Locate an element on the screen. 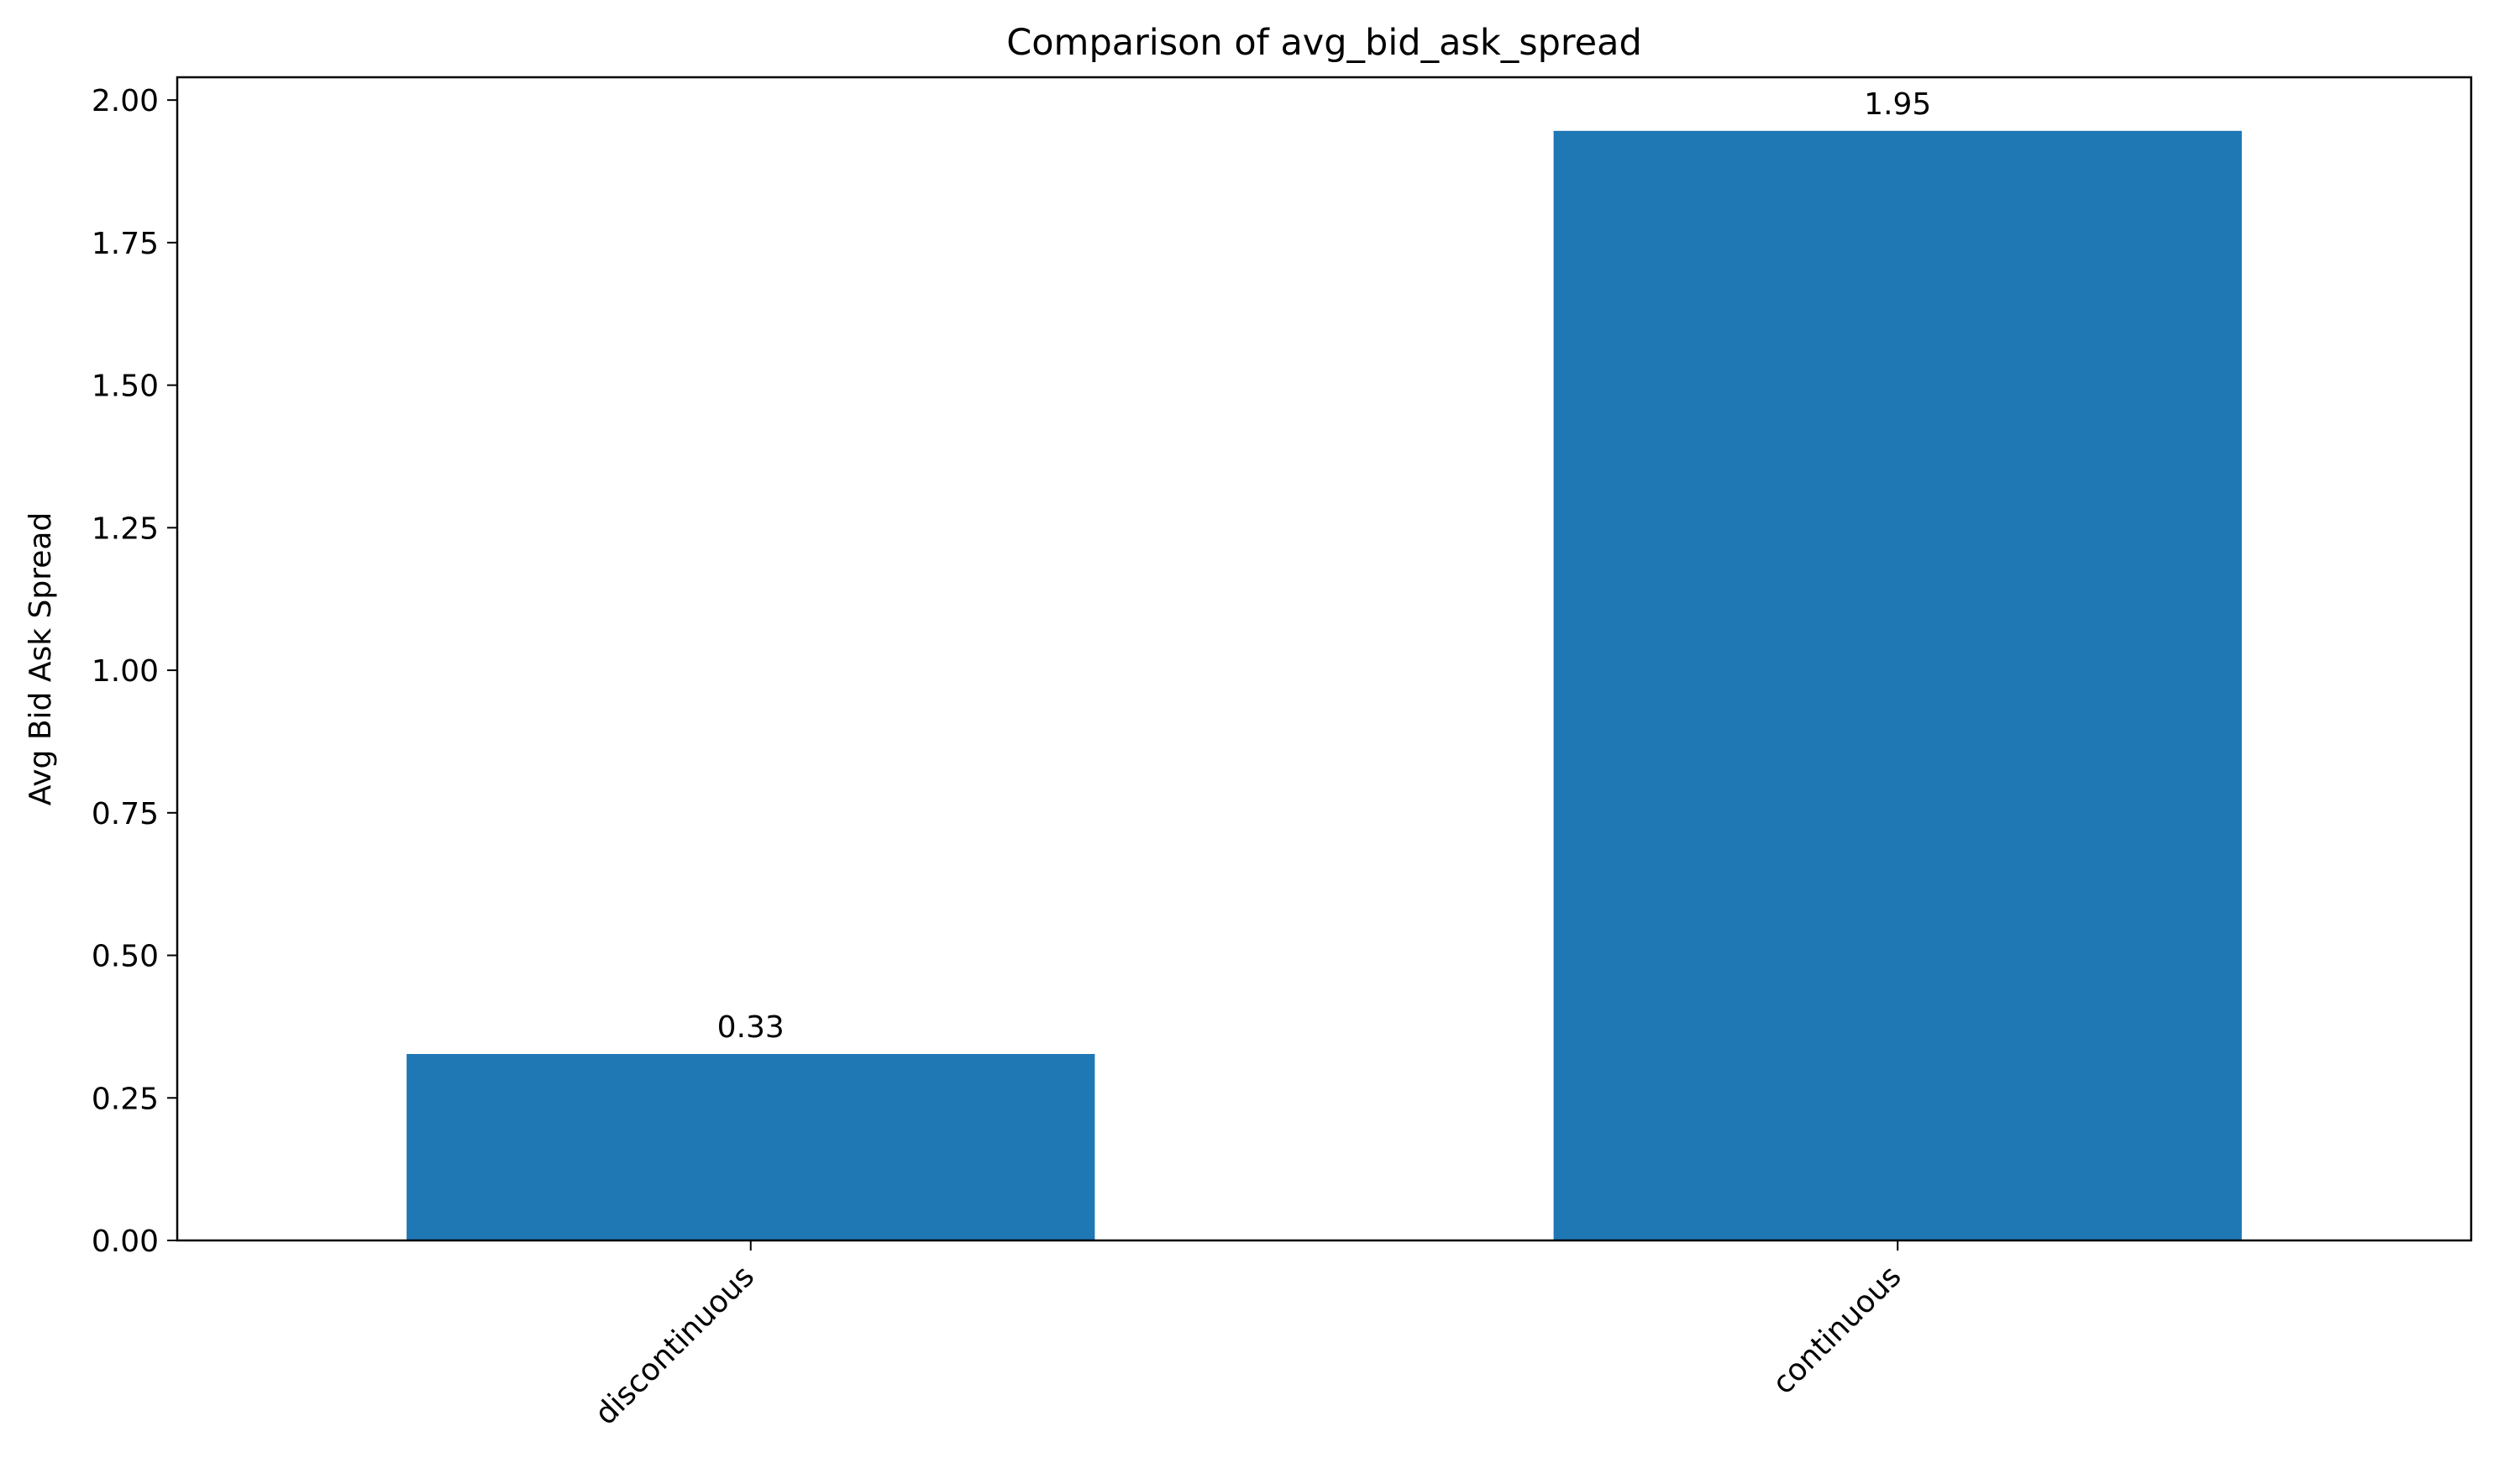  bar-value-label: 0.33 is located at coordinates (751, 1028).